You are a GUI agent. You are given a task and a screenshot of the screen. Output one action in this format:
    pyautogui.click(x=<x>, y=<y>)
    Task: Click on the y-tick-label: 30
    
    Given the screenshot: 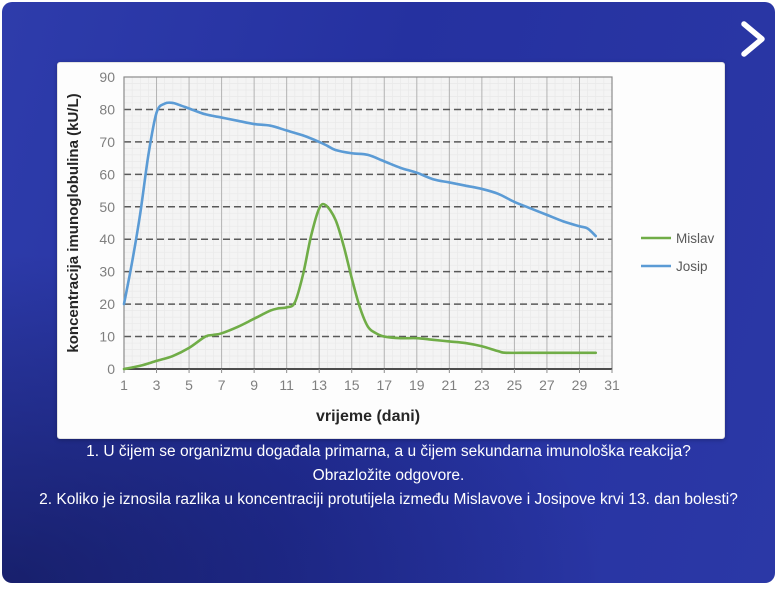 What is the action you would take?
    pyautogui.click(x=107, y=272)
    